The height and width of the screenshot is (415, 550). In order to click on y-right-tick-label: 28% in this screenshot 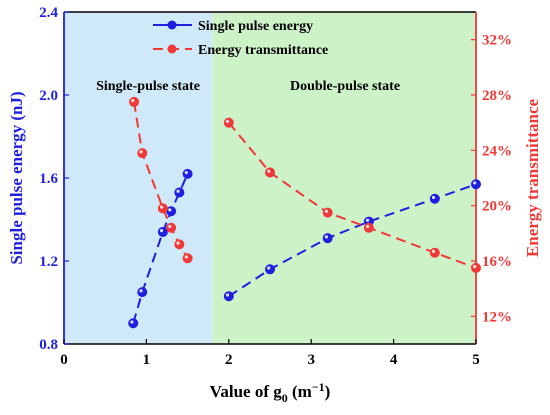, I will do `click(497, 96)`.